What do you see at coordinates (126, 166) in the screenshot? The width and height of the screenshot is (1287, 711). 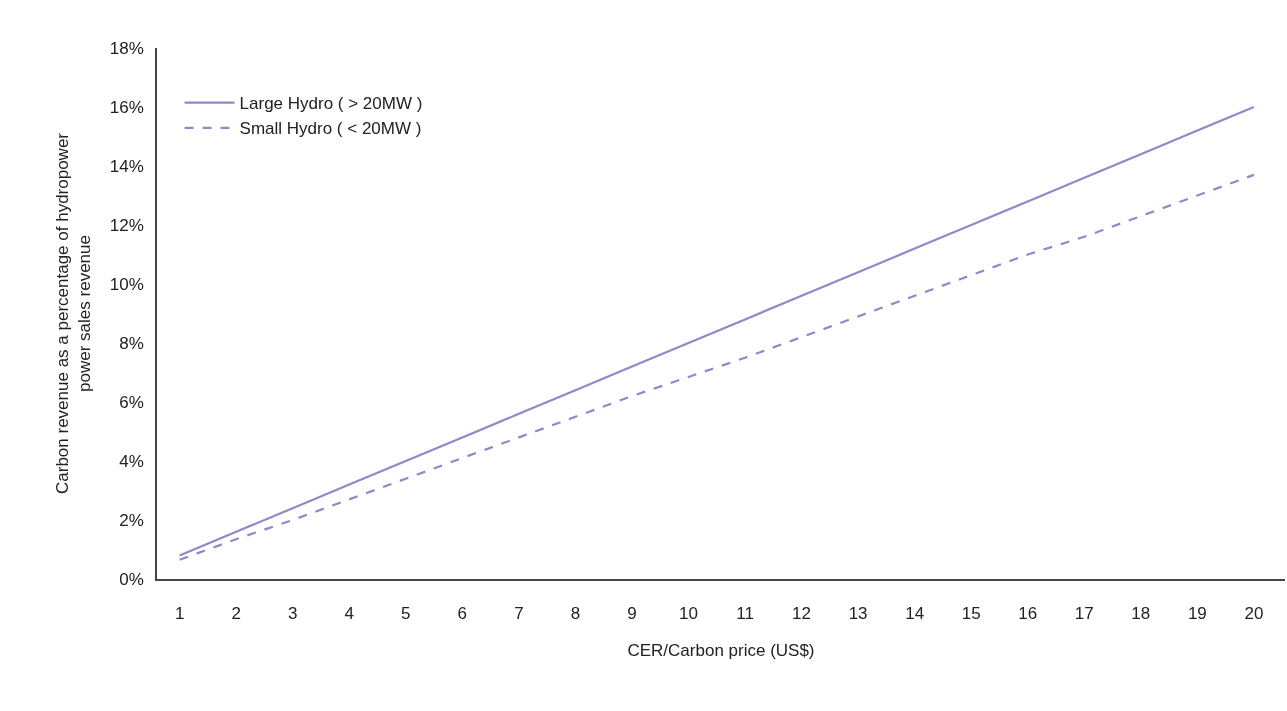 I see `y-tick-label: 14%` at bounding box center [126, 166].